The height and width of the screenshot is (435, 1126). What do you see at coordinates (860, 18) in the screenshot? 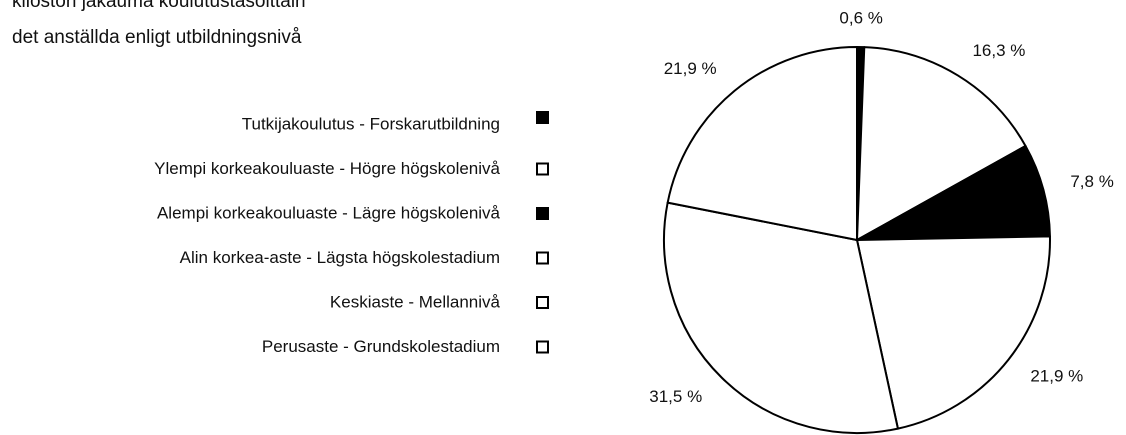
I see `data-label: 0,6 %` at bounding box center [860, 18].